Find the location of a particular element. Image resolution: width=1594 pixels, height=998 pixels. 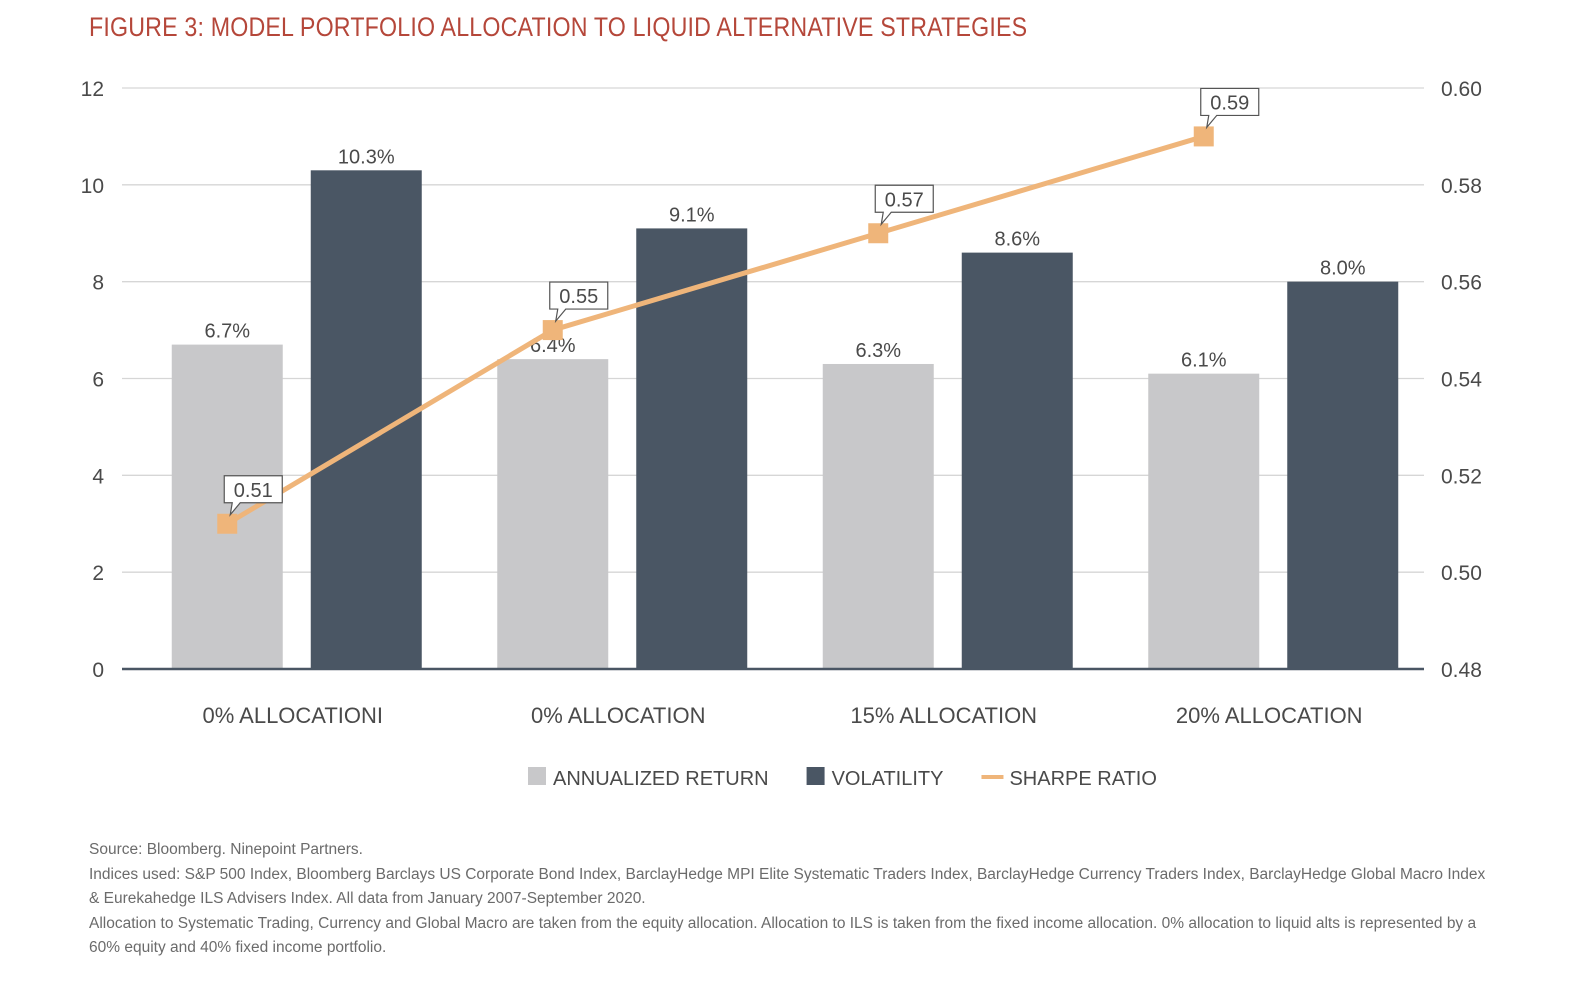

y-left-tick-label: 6 is located at coordinates (98, 380).